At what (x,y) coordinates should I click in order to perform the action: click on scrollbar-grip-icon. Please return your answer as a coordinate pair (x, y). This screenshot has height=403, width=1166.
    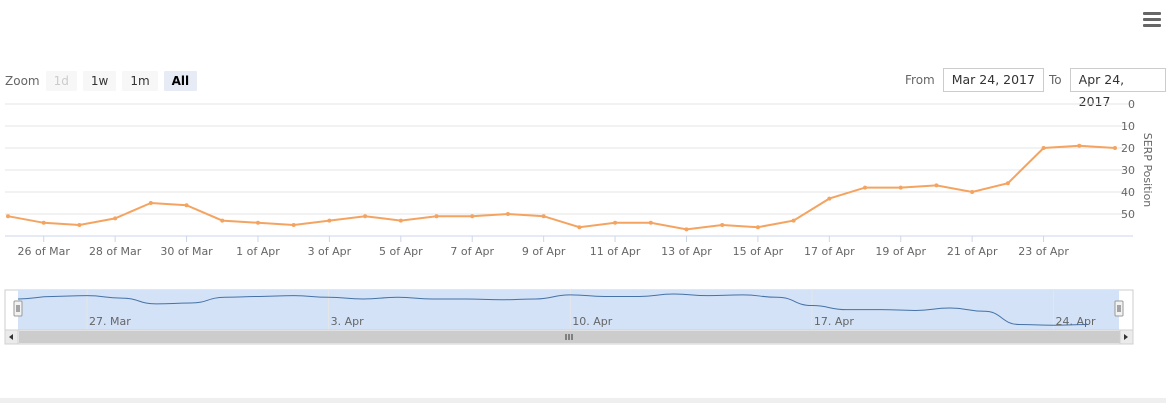
    Looking at the image, I should click on (569, 337).